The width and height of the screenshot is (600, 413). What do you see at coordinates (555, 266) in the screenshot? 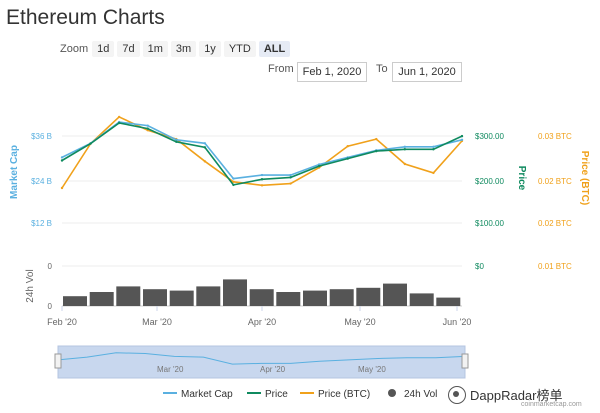
I see `volume-btc-tick-label: 0.01 BTC` at bounding box center [555, 266].